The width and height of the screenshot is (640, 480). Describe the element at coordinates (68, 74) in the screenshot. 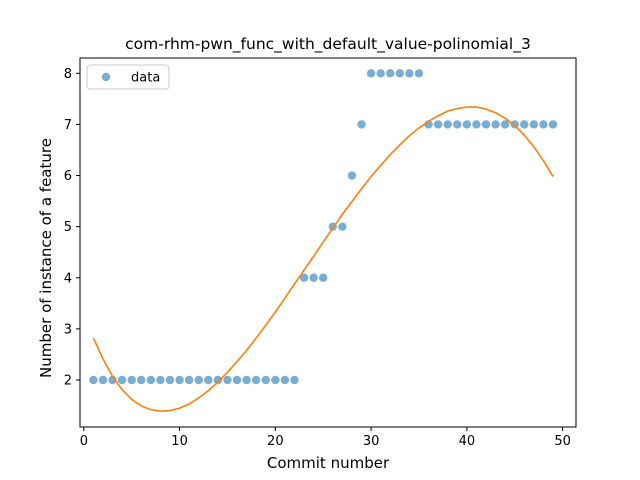

I see `y-tick-label: 8` at that location.